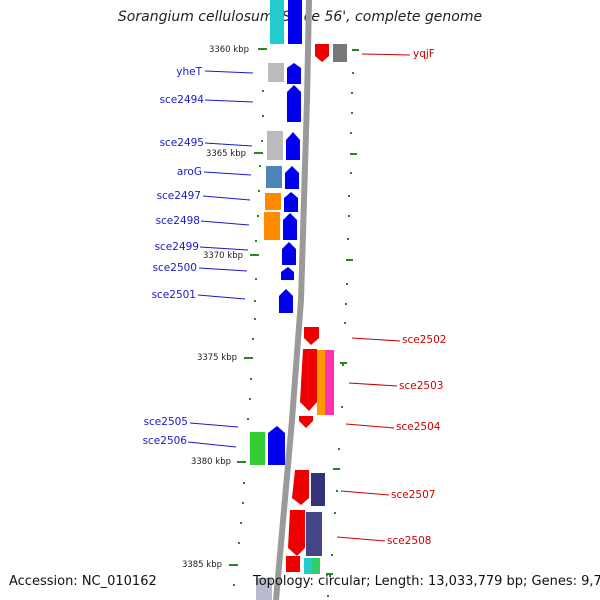 Image resolution: width=600 pixels, height=600 pixels. I want to click on tick-label-2: 3365 kbp, so click(226, 154).